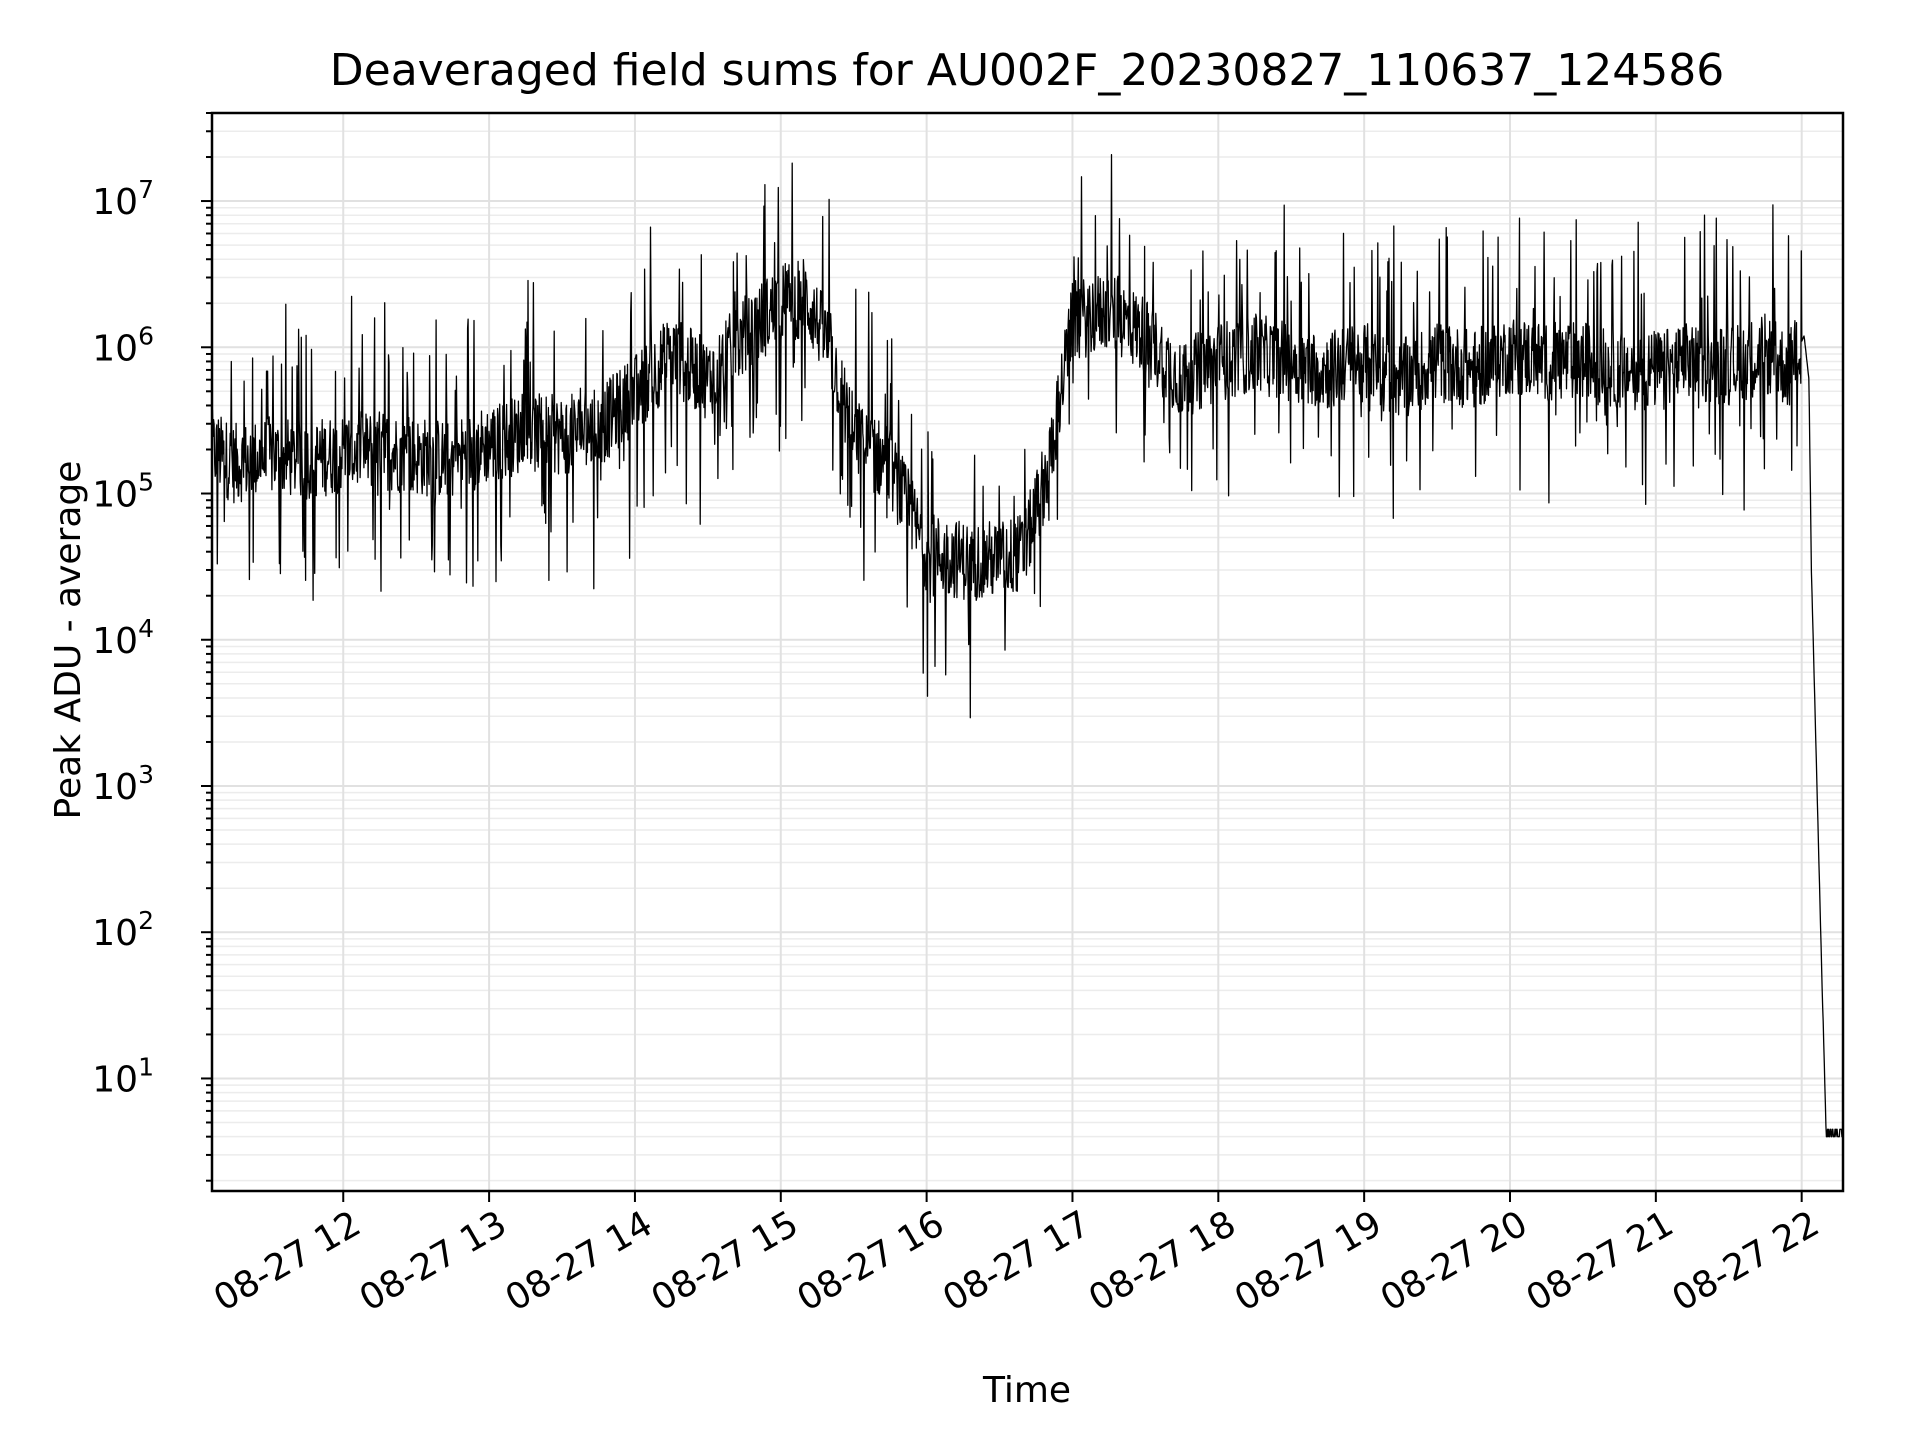  I want to click on y-tick-label: 10¹, so click(123, 1076).